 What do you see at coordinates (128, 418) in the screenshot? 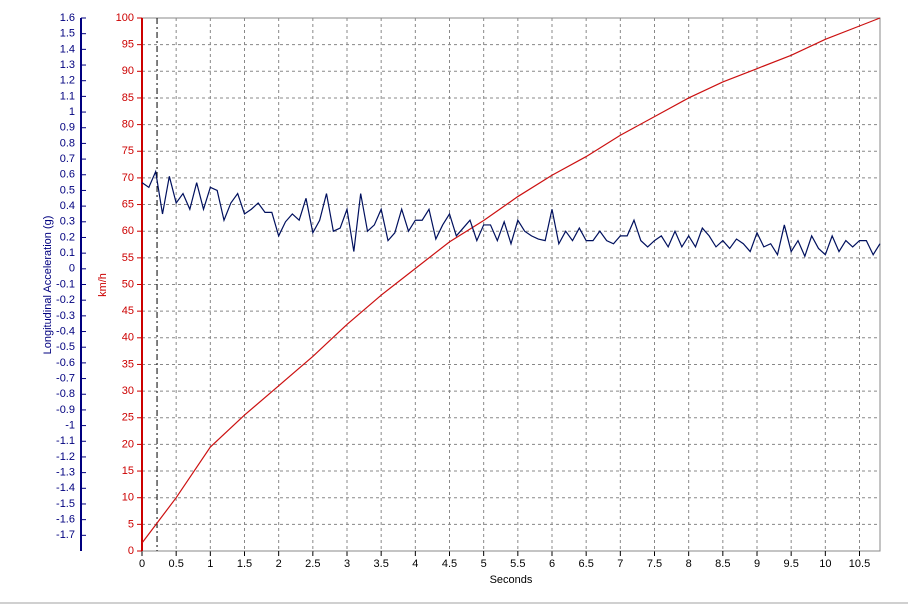
I see `y-tick-label: 25` at bounding box center [128, 418].